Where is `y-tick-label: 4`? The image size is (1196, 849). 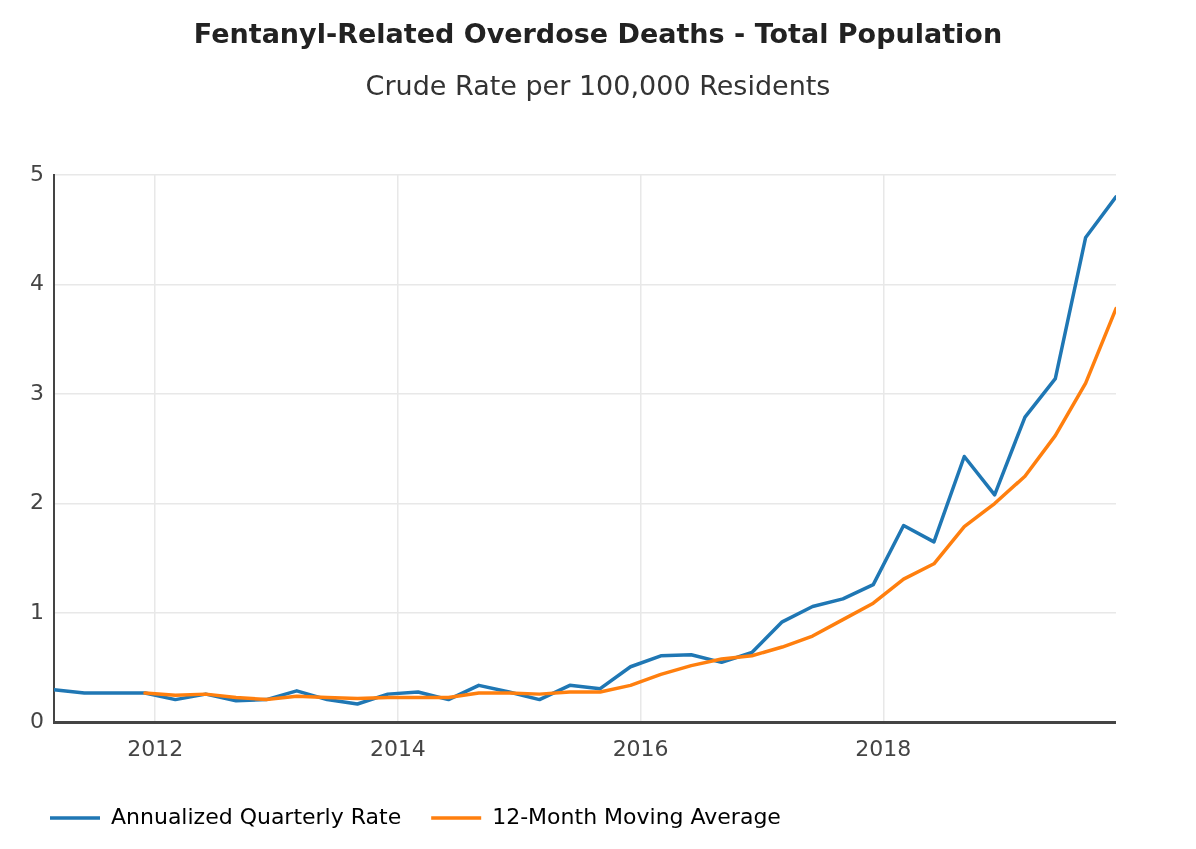
y-tick-label: 4 is located at coordinates (37, 283).